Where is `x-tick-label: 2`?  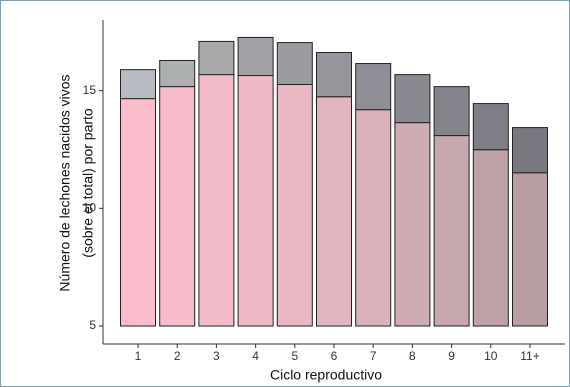
x-tick-label: 2 is located at coordinates (177, 356).